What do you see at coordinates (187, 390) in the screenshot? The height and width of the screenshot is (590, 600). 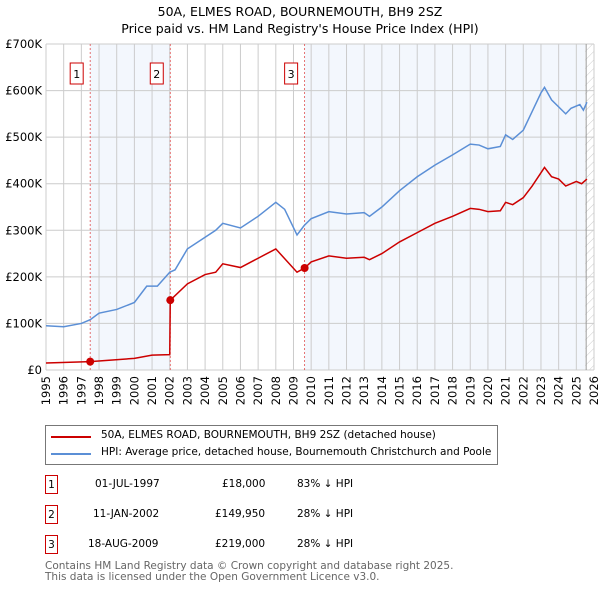 I see `x-tick-label: 2003` at bounding box center [187, 390].